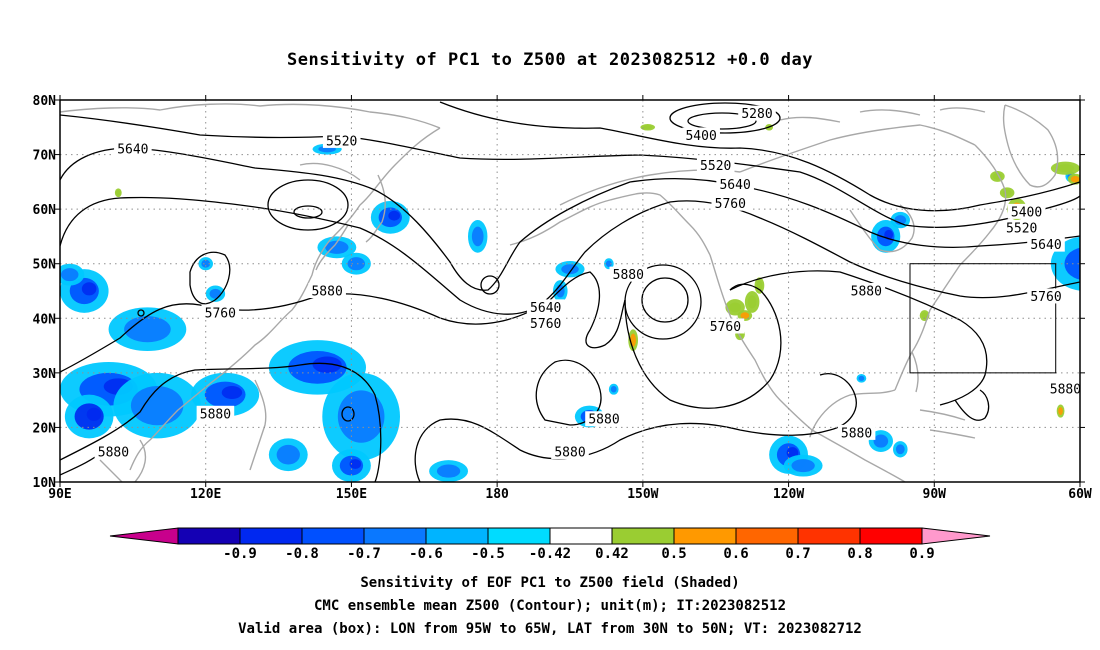  What do you see at coordinates (788, 494) in the screenshot?
I see `lon-label: 120W` at bounding box center [788, 494].